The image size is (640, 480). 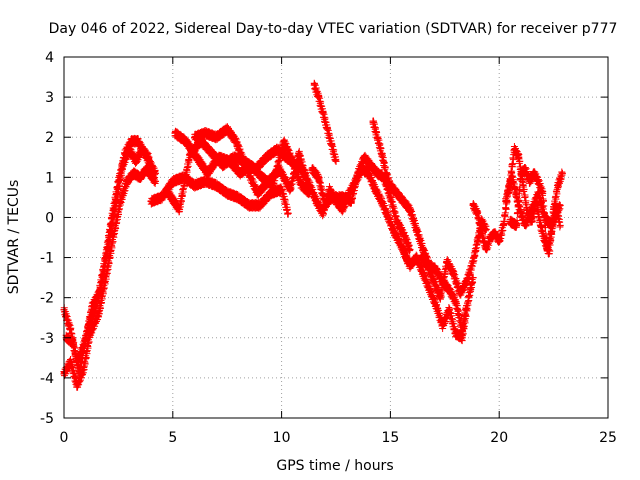 What do you see at coordinates (49, 178) in the screenshot?
I see `y-tick-label: 1` at bounding box center [49, 178].